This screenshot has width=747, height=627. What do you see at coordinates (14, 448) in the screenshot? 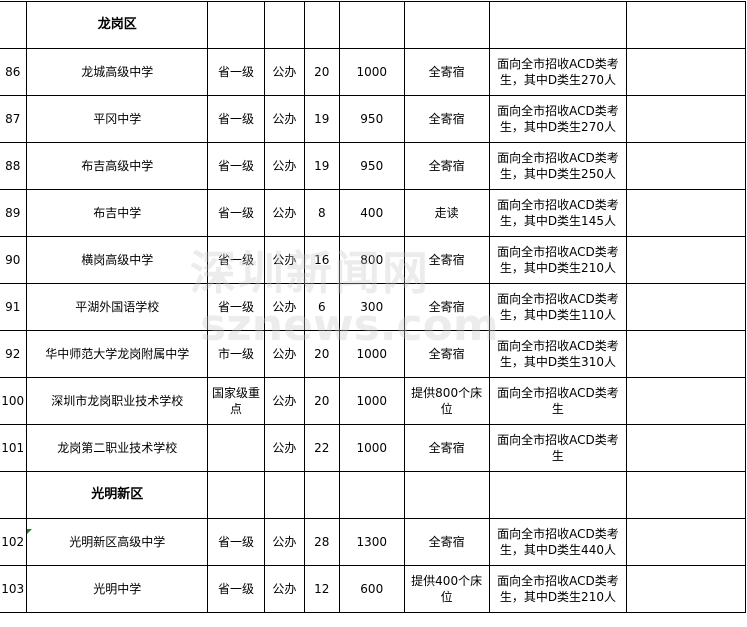
I see `cell-no: 101` at bounding box center [14, 448].